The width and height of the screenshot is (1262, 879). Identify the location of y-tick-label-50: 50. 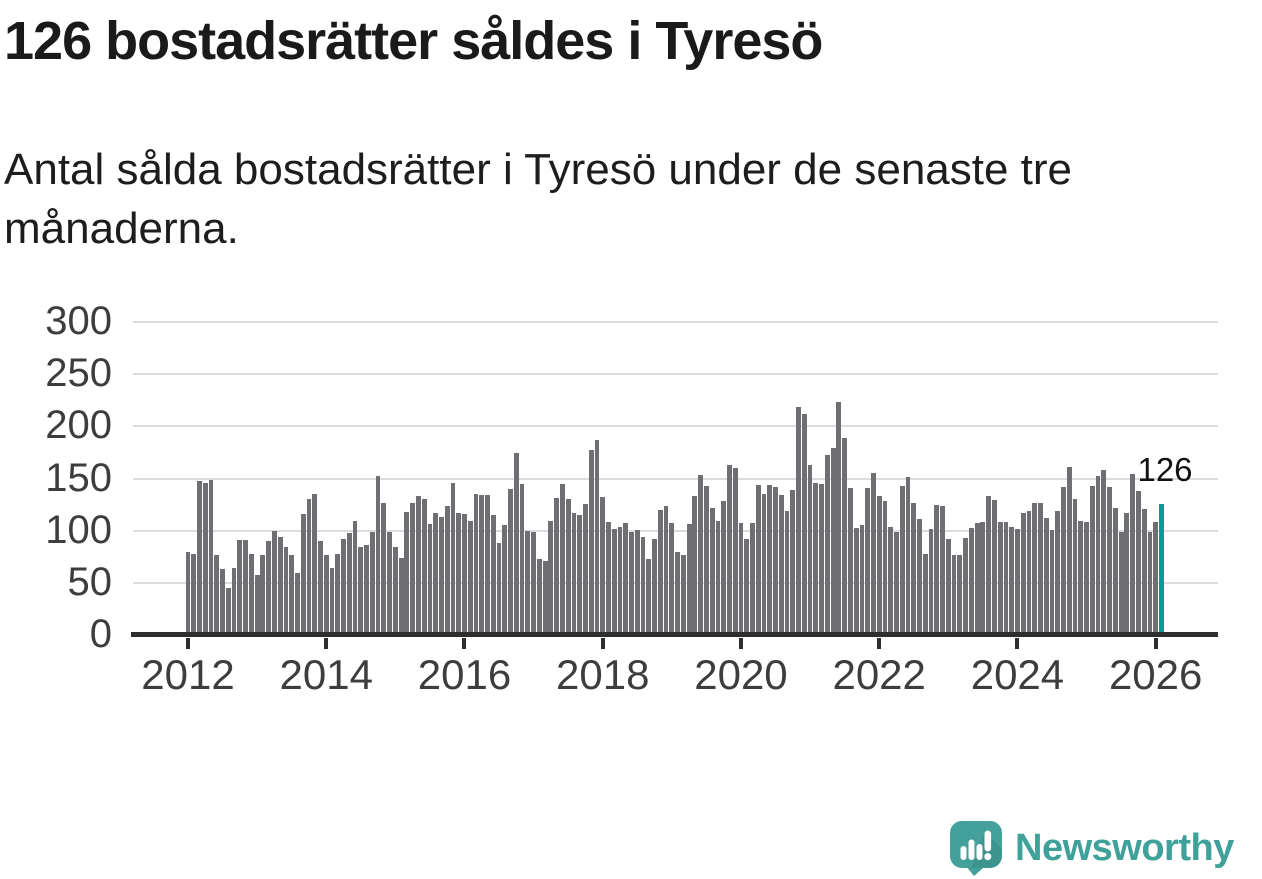
(90, 581).